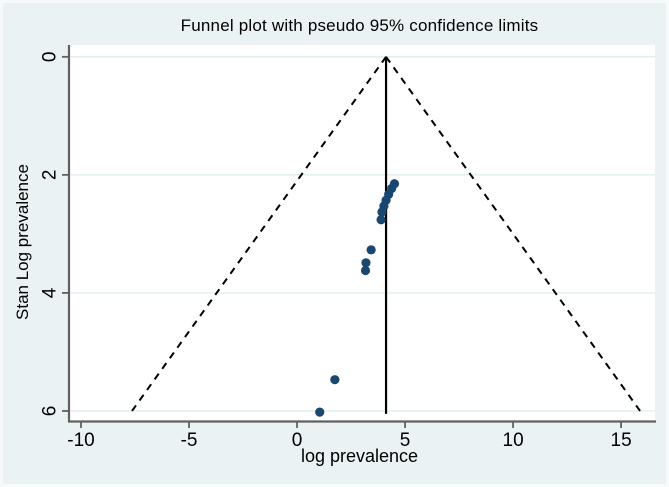 Image resolution: width=669 pixels, height=487 pixels. I want to click on y-axis-label: Stan Log prevalence, so click(22, 242).